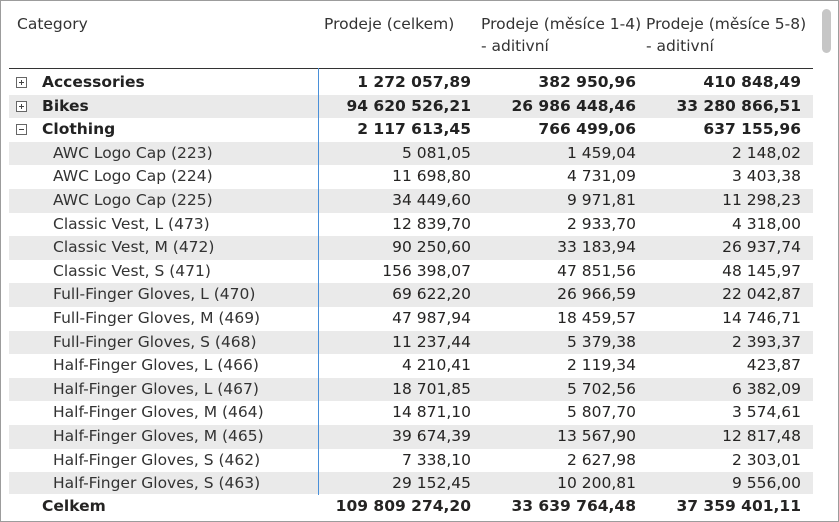 The image size is (839, 522). Describe the element at coordinates (773, 365) in the screenshot. I see `value-months-5-8: 423,87` at that location.